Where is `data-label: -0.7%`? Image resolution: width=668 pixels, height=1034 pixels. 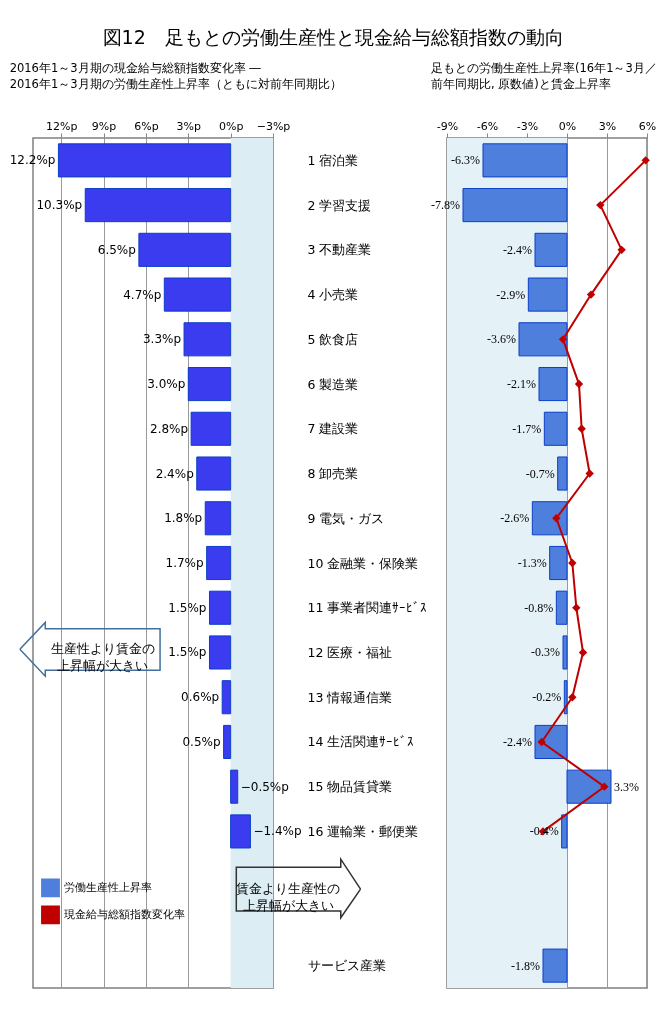
data-label: -0.7% is located at coordinates (540, 473).